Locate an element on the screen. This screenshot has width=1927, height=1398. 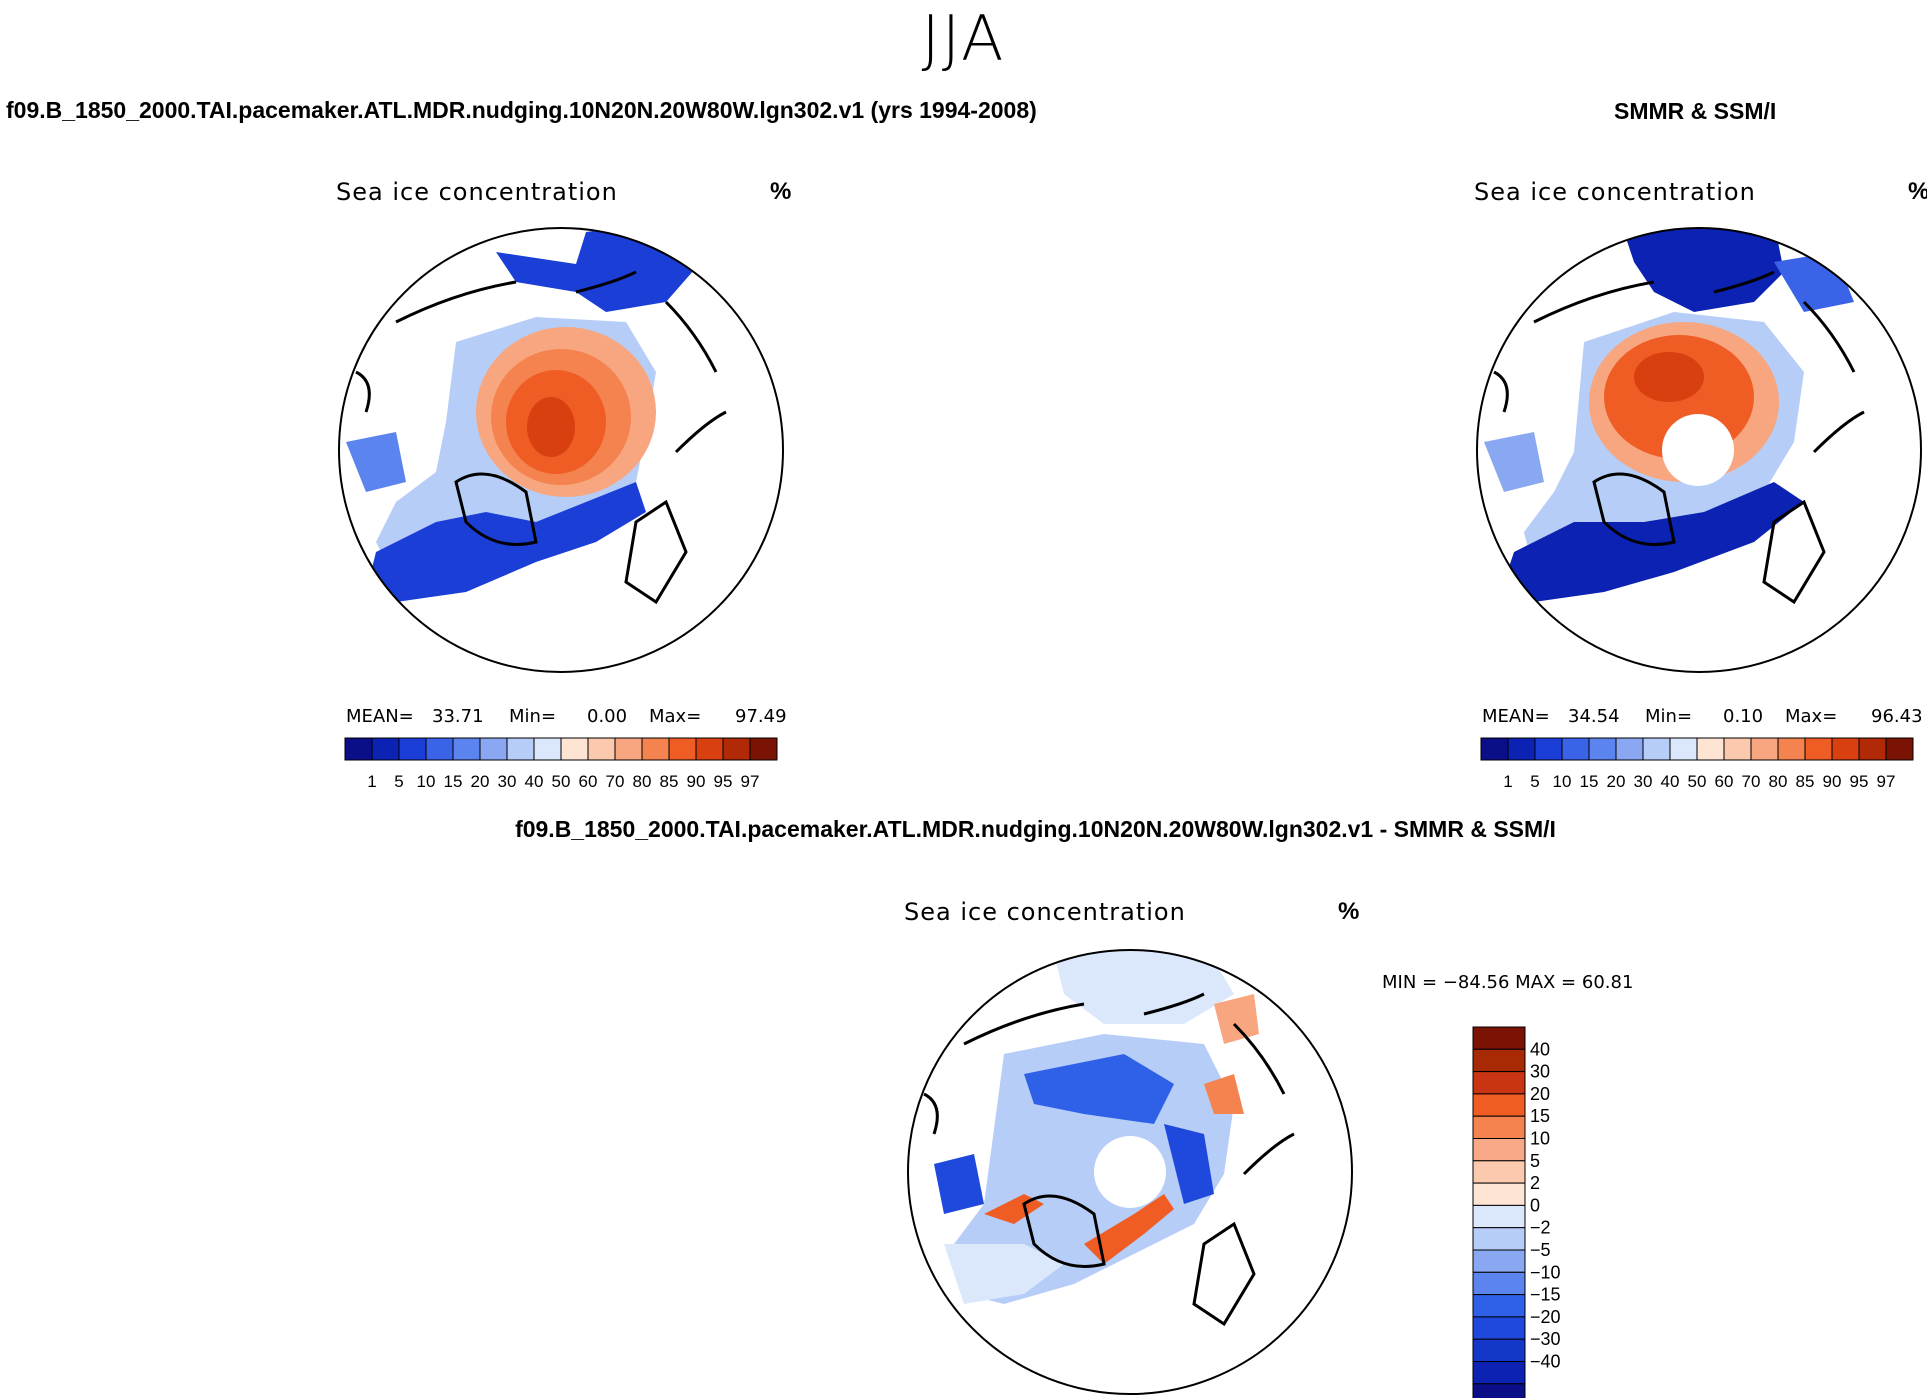
colorbar-tick-label: 97 is located at coordinates (750, 781).